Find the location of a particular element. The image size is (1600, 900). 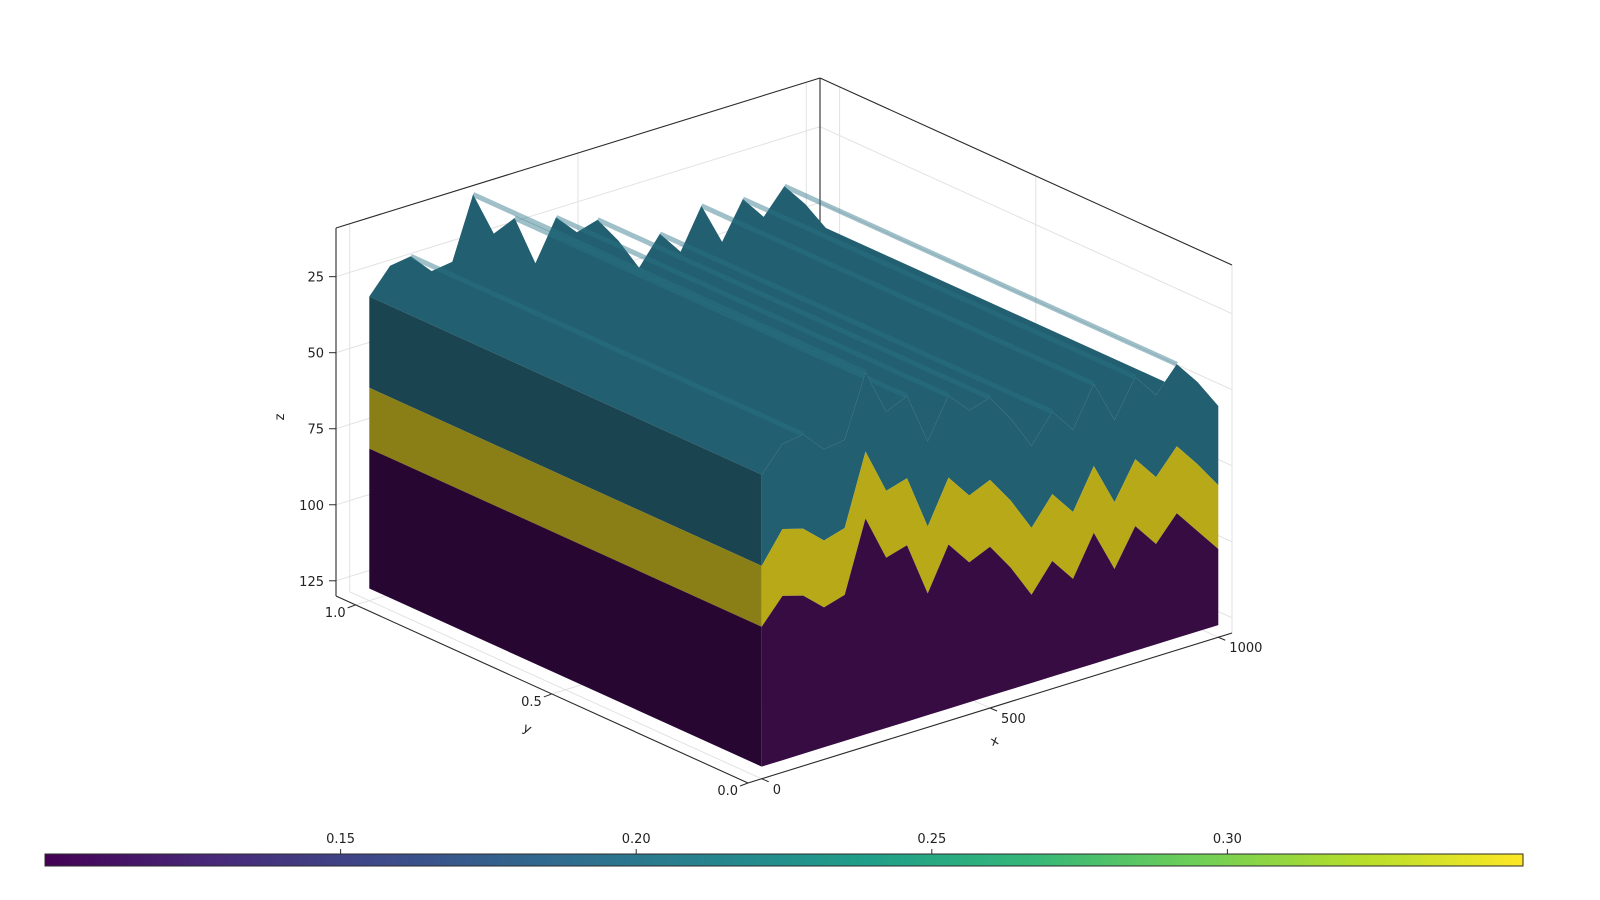

z-tick-label: 125 is located at coordinates (311, 582).